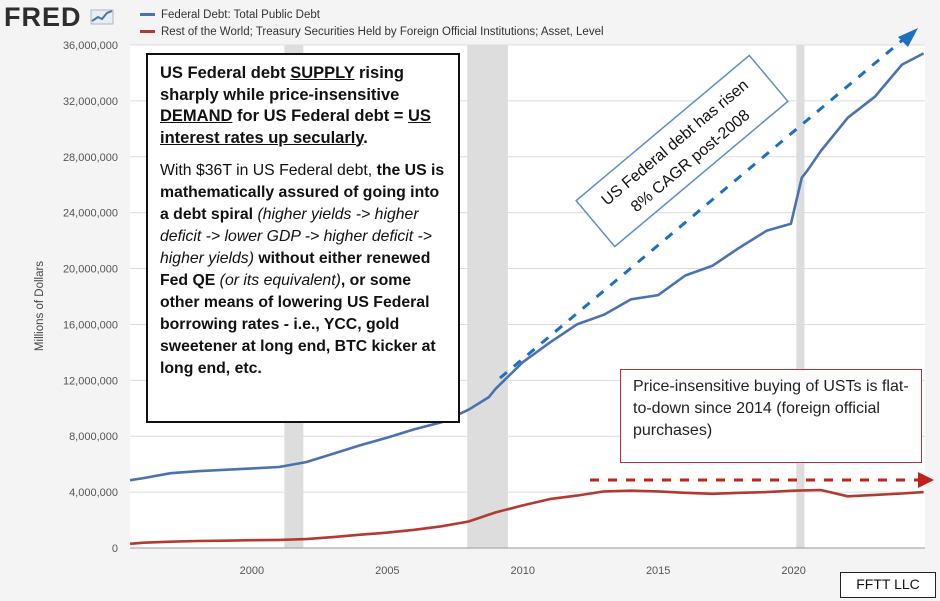 The height and width of the screenshot is (601, 940). Describe the element at coordinates (526, 517) in the screenshot. I see `foreign-holdings-series-line` at that location.